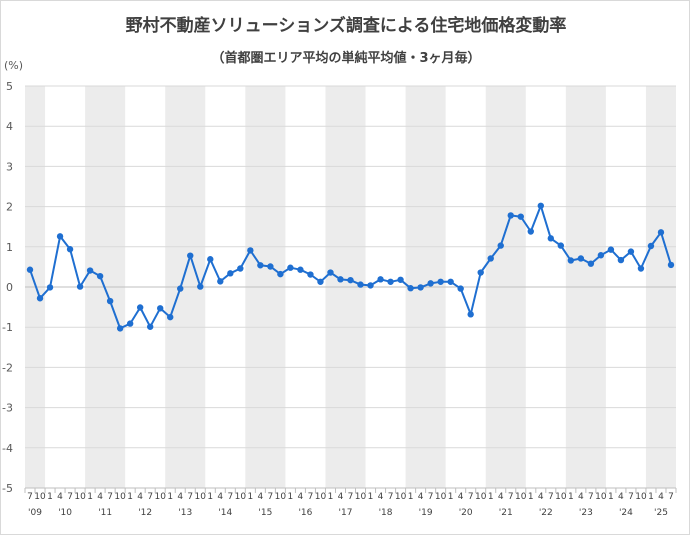  I want to click on x-year-label: '14, so click(225, 513).